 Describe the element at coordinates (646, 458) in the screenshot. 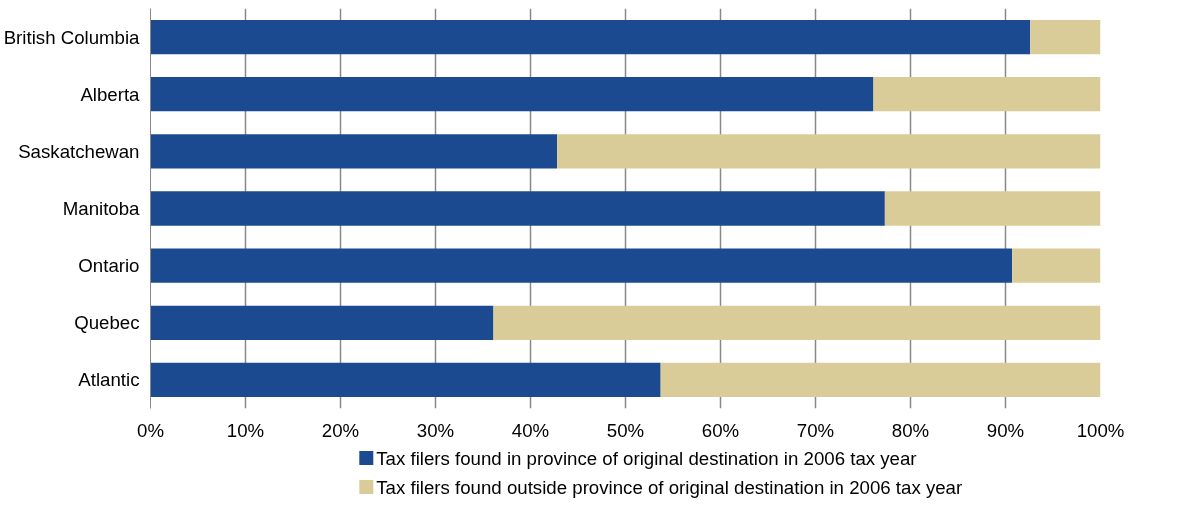

I see `legend-label: Tax filers found in province of original destination in 2006 tax year` at that location.